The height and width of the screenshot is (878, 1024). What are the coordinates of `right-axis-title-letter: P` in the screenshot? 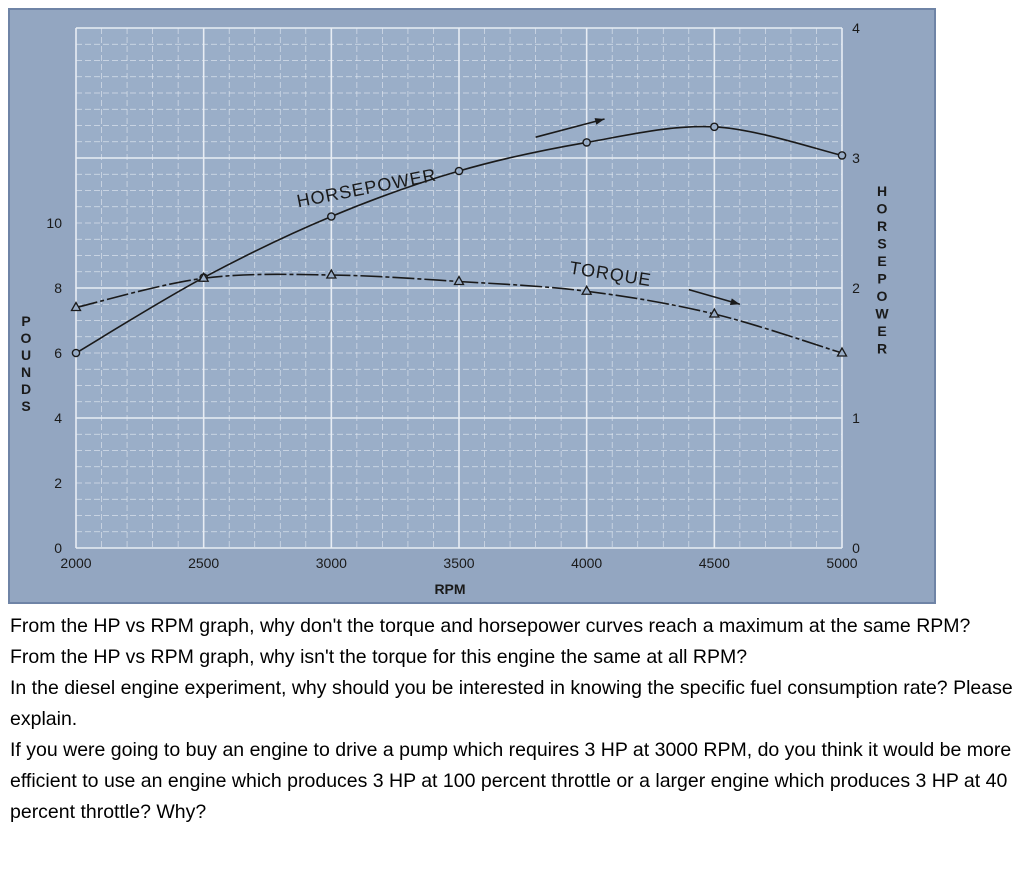 It's located at (881, 279).